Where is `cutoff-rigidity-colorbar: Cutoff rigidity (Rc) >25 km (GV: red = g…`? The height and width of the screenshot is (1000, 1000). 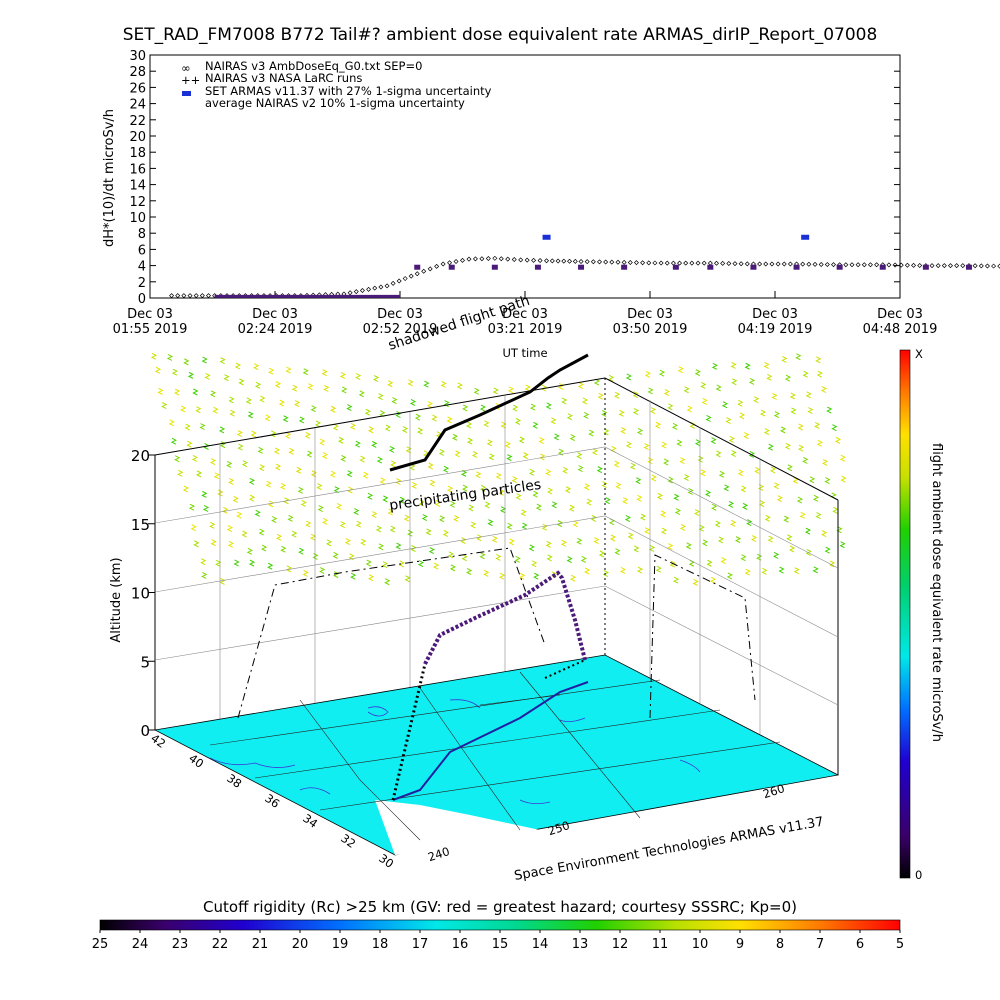 cutoff-rigidity-colorbar: Cutoff rigidity (Rc) >25 km (GV: red = g… is located at coordinates (498, 925).